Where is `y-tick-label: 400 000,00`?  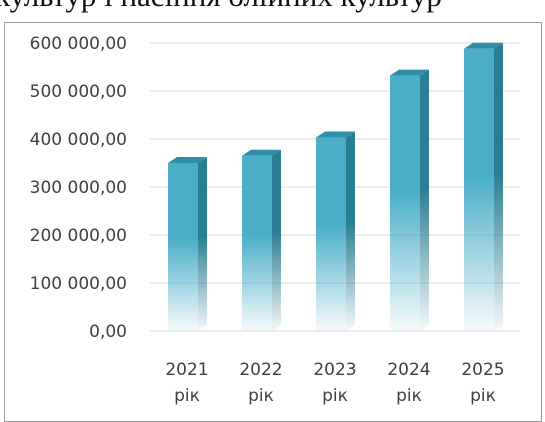
y-tick-label: 400 000,00 is located at coordinates (78, 140).